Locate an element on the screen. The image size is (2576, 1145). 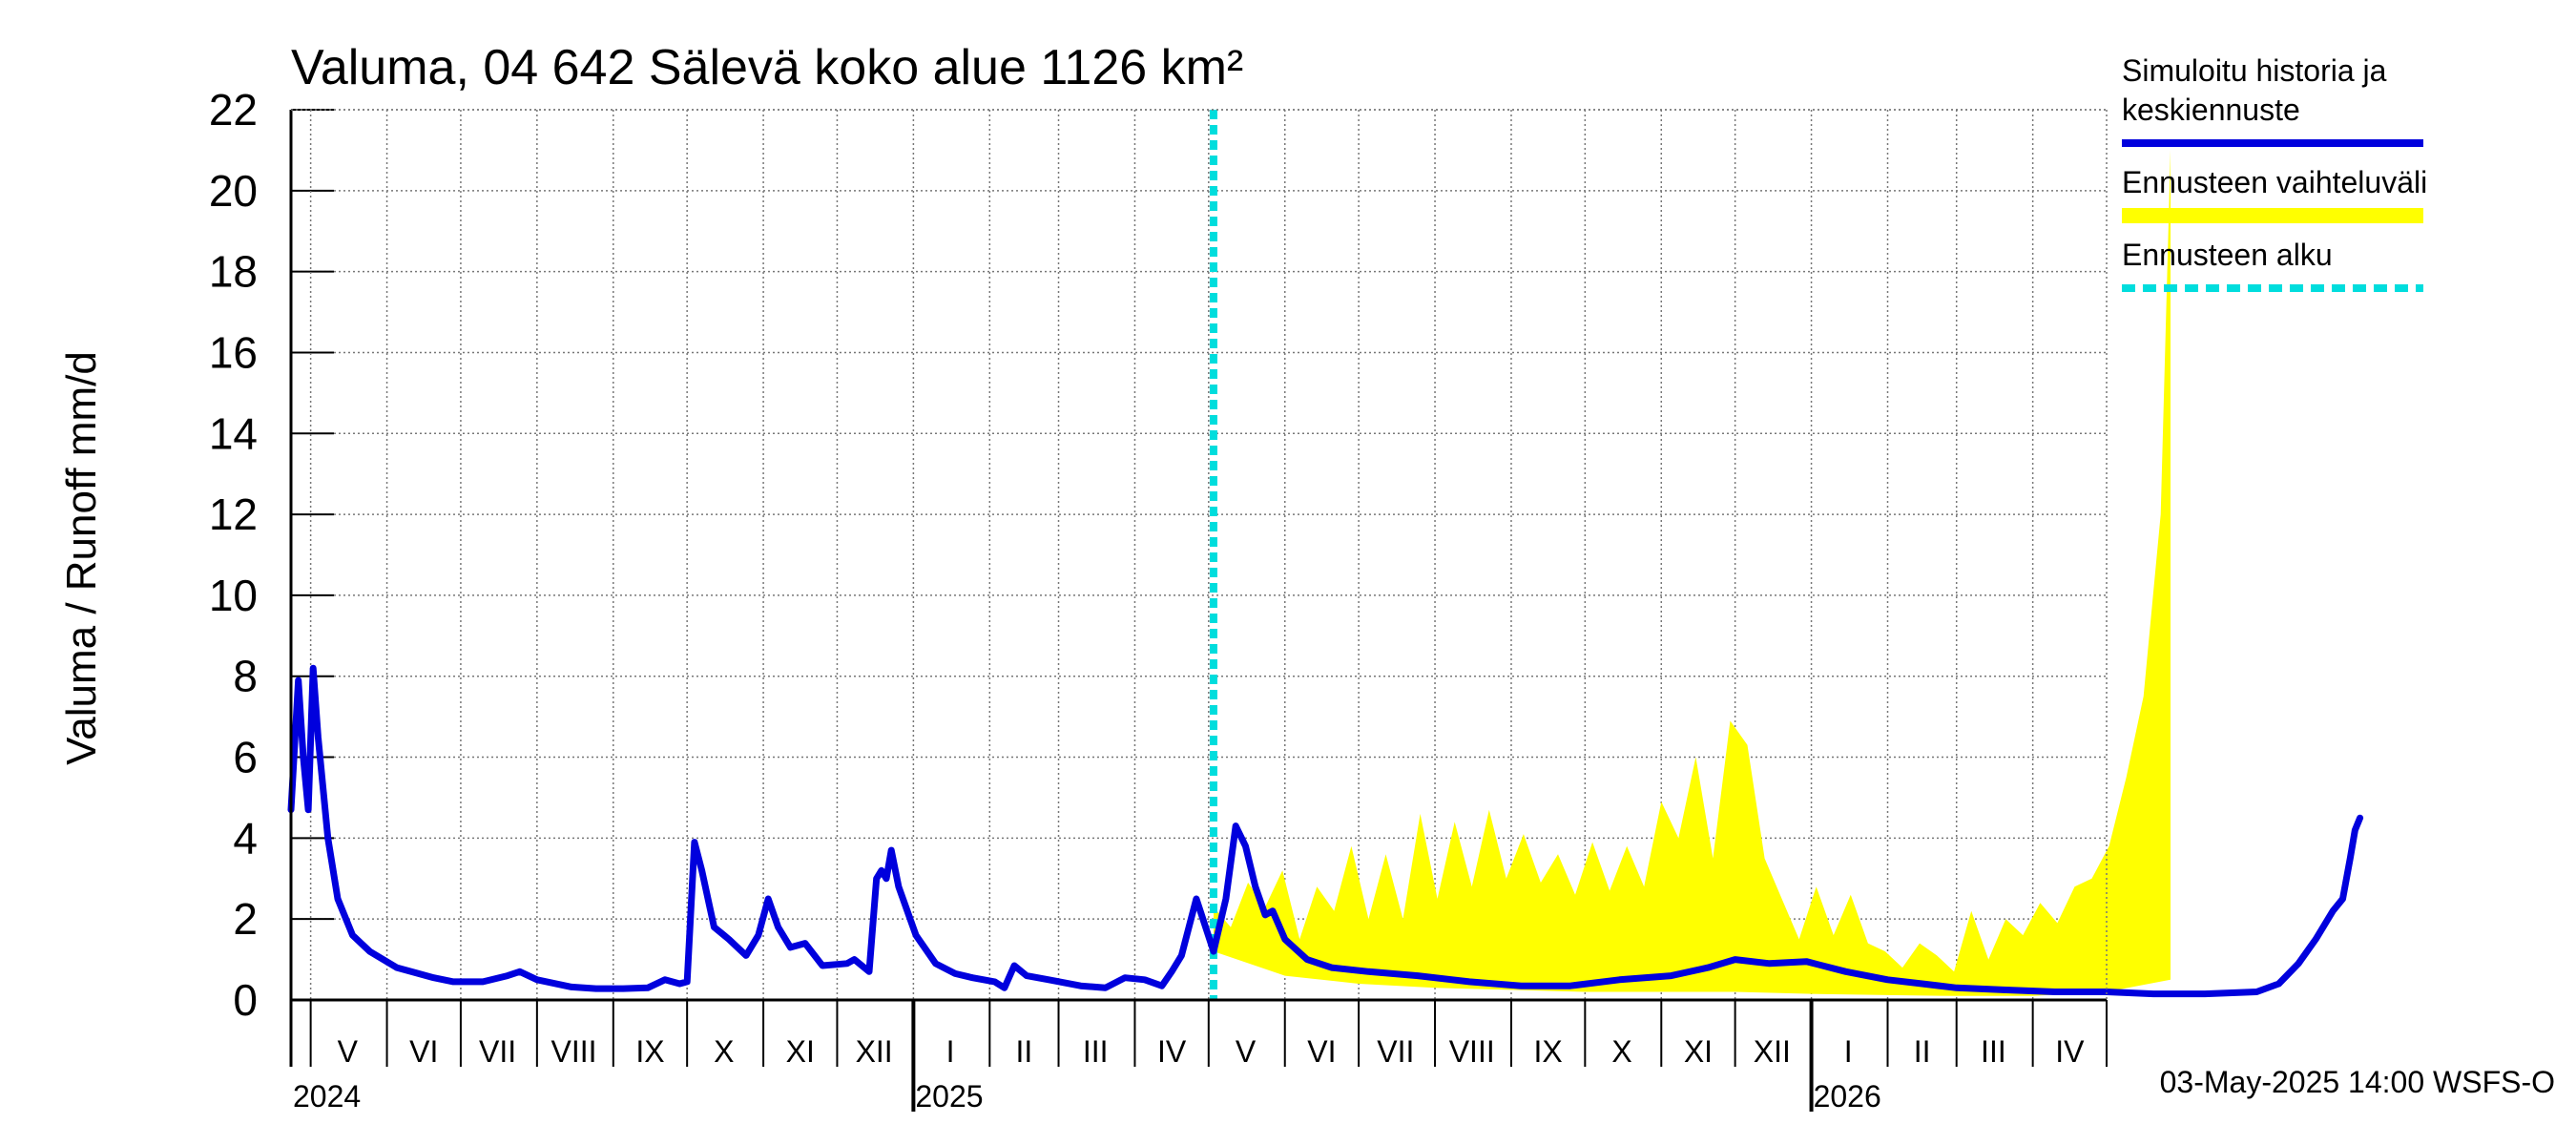
y-axis-label: Valuma / Runoff mm/d is located at coordinates (81, 558).